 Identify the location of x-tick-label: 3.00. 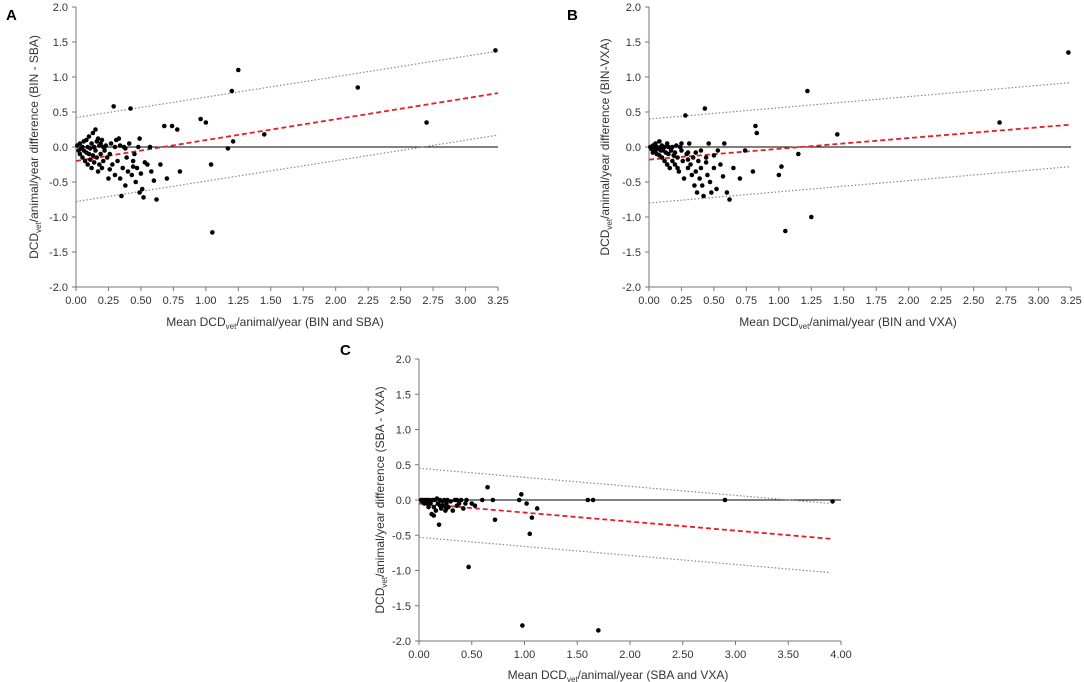
(735, 655).